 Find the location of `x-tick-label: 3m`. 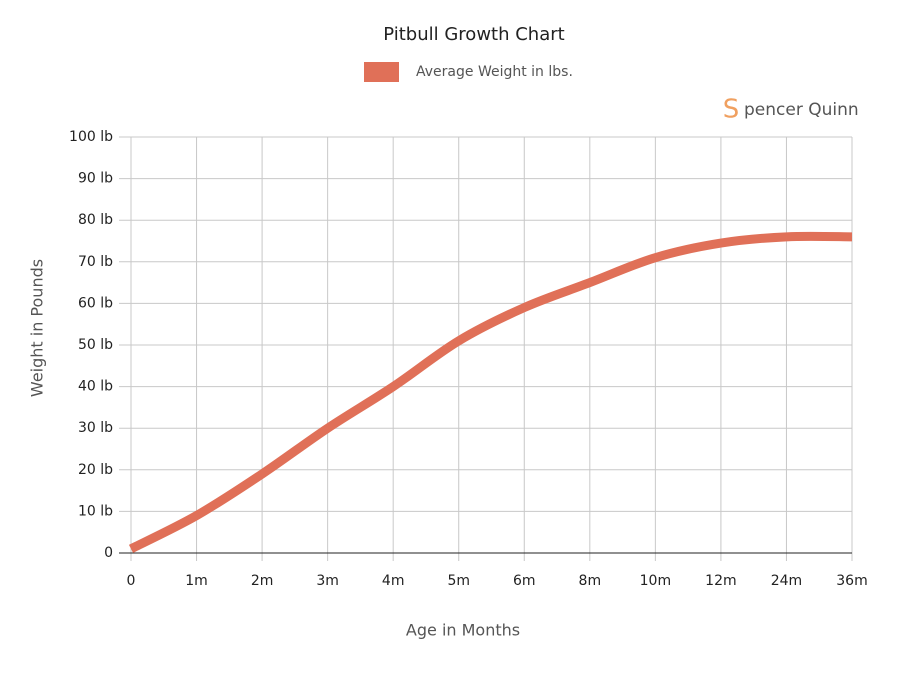

x-tick-label: 3m is located at coordinates (327, 581).